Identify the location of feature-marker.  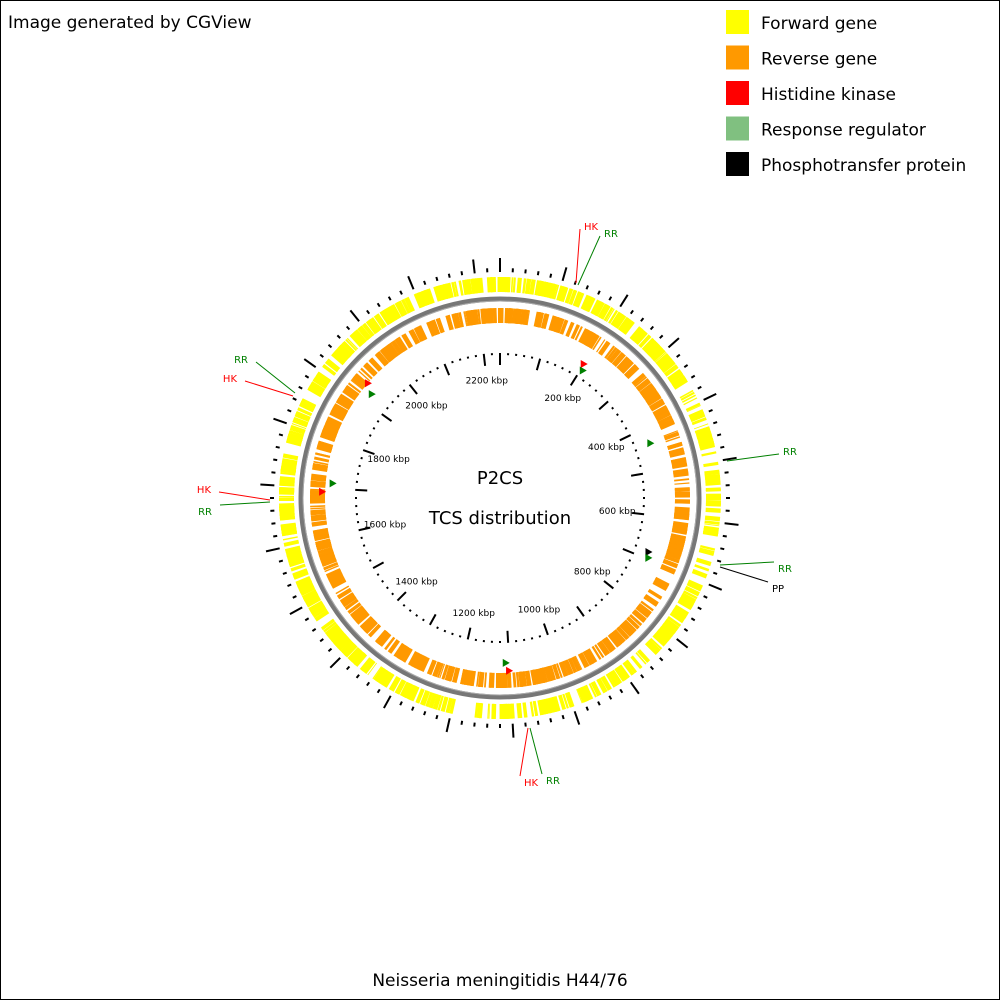
(583, 370).